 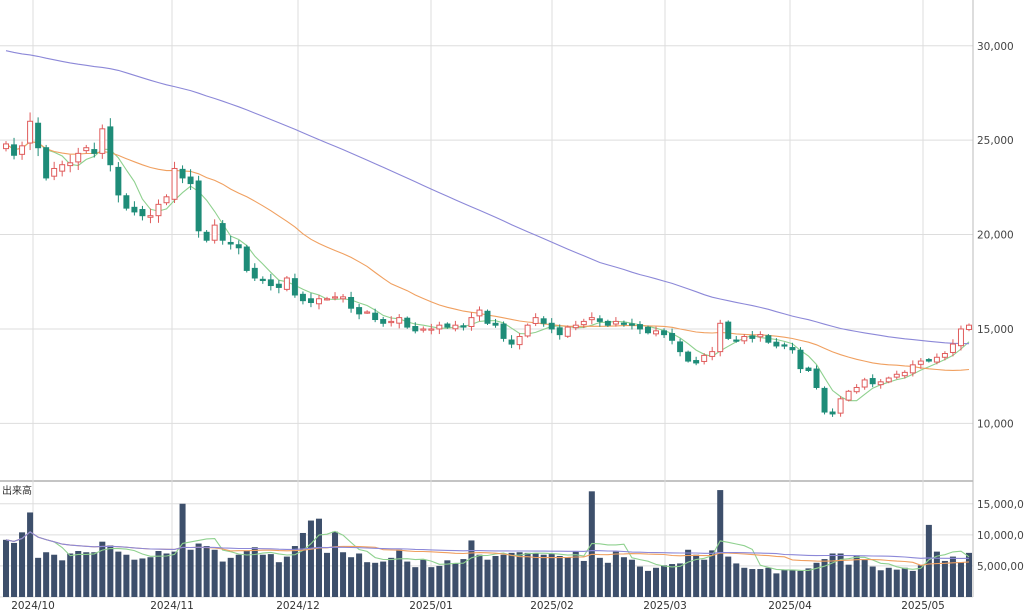 I want to click on date-label: 2024/11, so click(x=172, y=606).